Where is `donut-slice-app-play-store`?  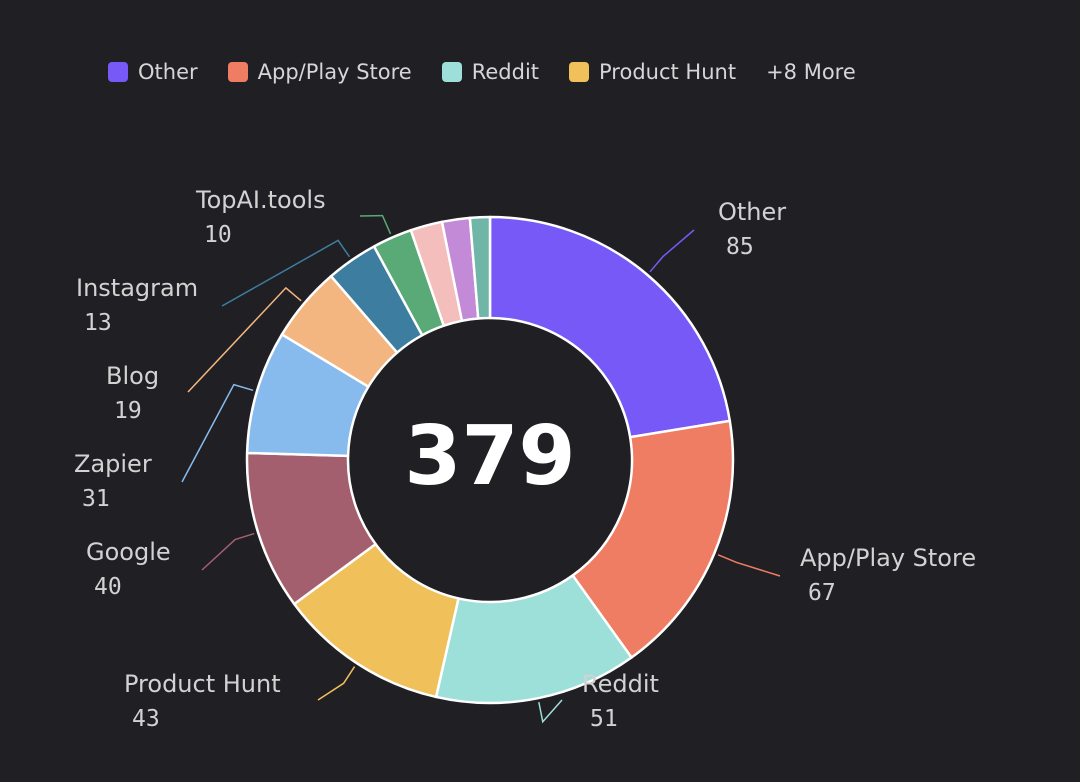 donut-slice-app-play-store is located at coordinates (653, 539).